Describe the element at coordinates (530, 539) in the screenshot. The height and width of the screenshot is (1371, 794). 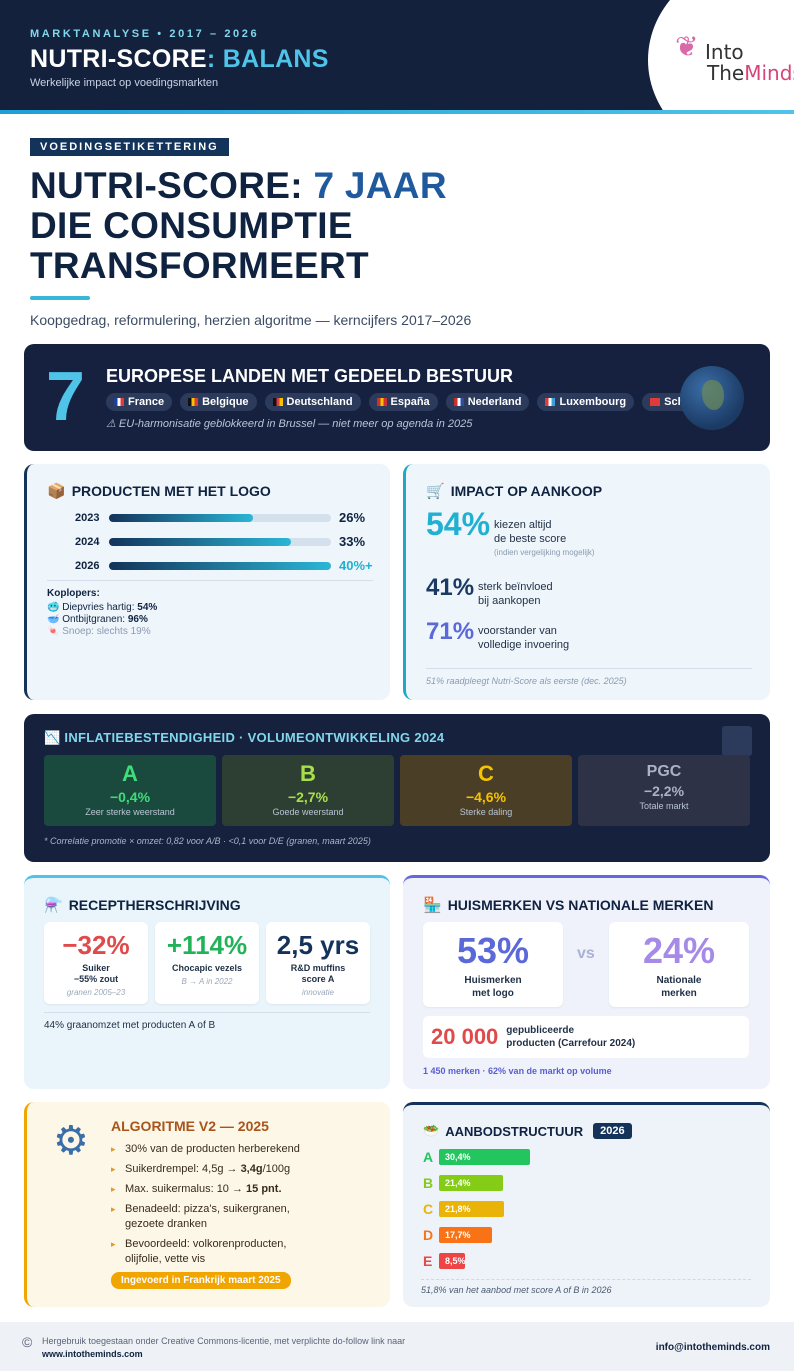
I see `impact-stat-line2: de beste score` at that location.